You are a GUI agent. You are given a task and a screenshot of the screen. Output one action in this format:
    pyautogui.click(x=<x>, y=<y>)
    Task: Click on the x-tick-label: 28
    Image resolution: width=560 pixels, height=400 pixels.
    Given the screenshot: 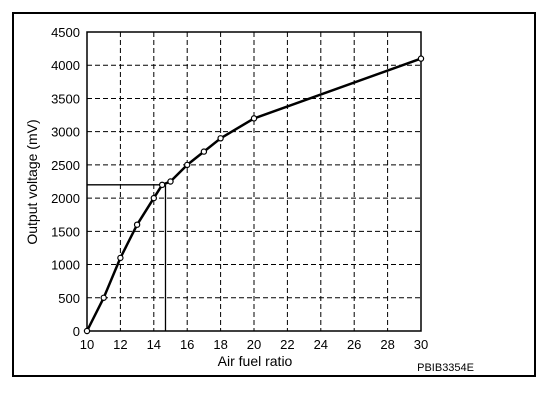 What is the action you would take?
    pyautogui.click(x=387, y=344)
    